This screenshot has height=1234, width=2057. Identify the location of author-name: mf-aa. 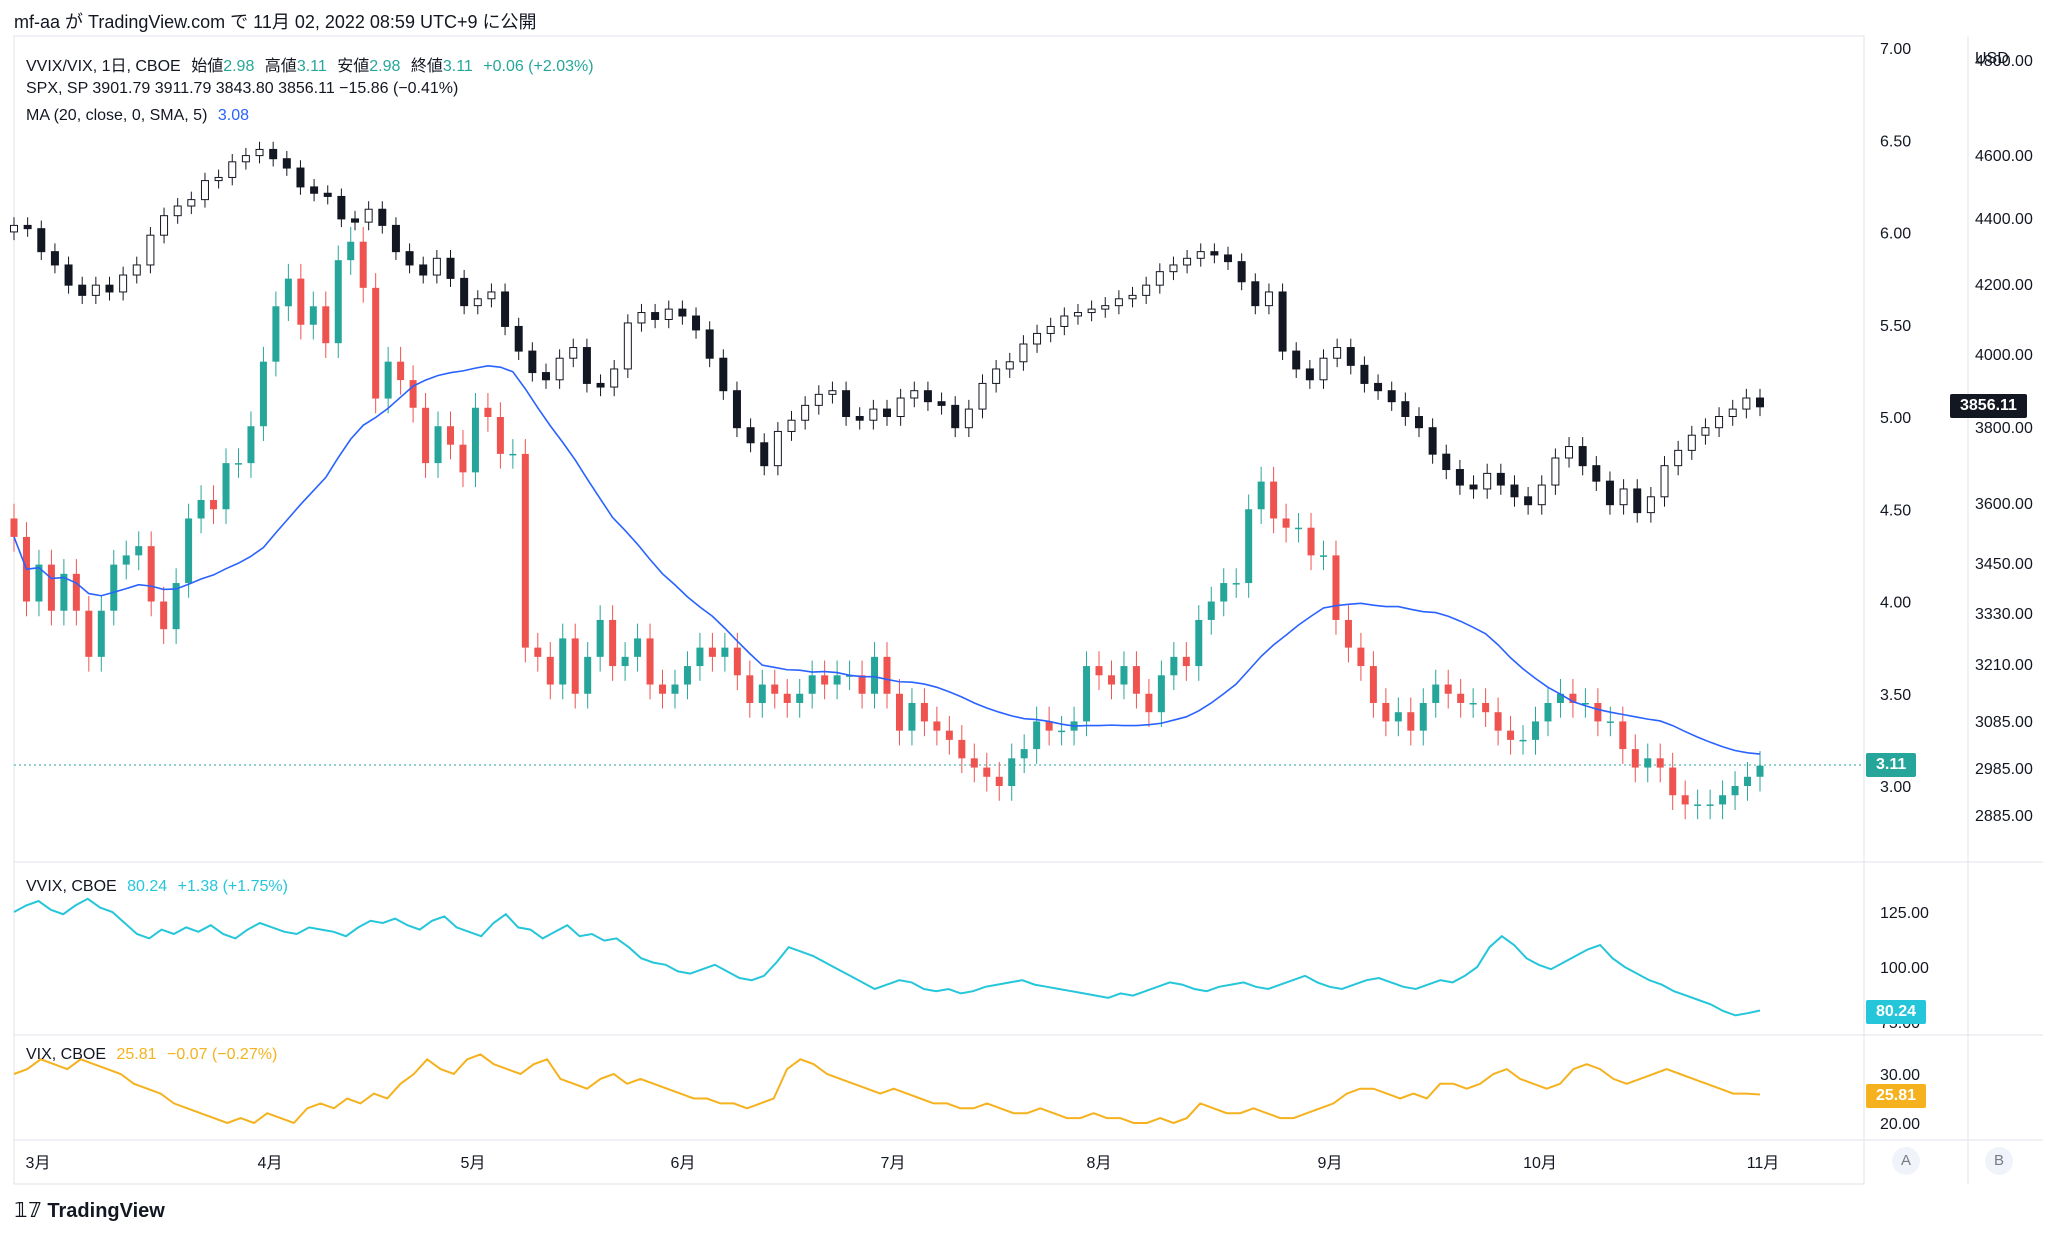
(37, 22).